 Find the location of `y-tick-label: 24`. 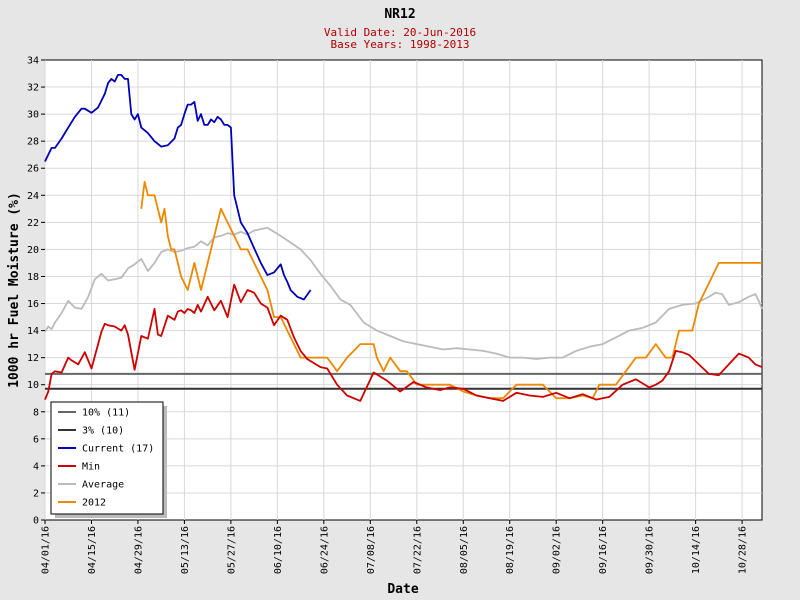

y-tick-label: 24 is located at coordinates (33, 196).